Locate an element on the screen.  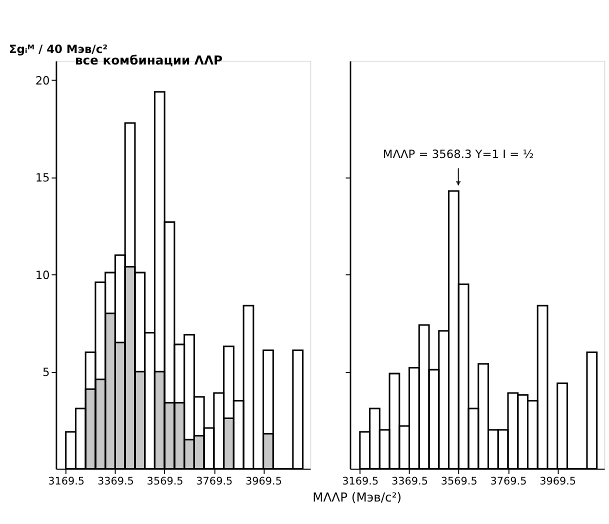
y-tick-label: 15 is located at coordinates (42, 177).